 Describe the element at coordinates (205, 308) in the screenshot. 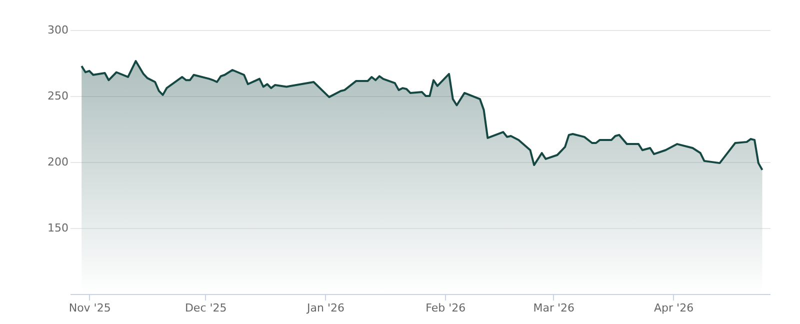

I see `x-tick-label: Dec '25` at that location.